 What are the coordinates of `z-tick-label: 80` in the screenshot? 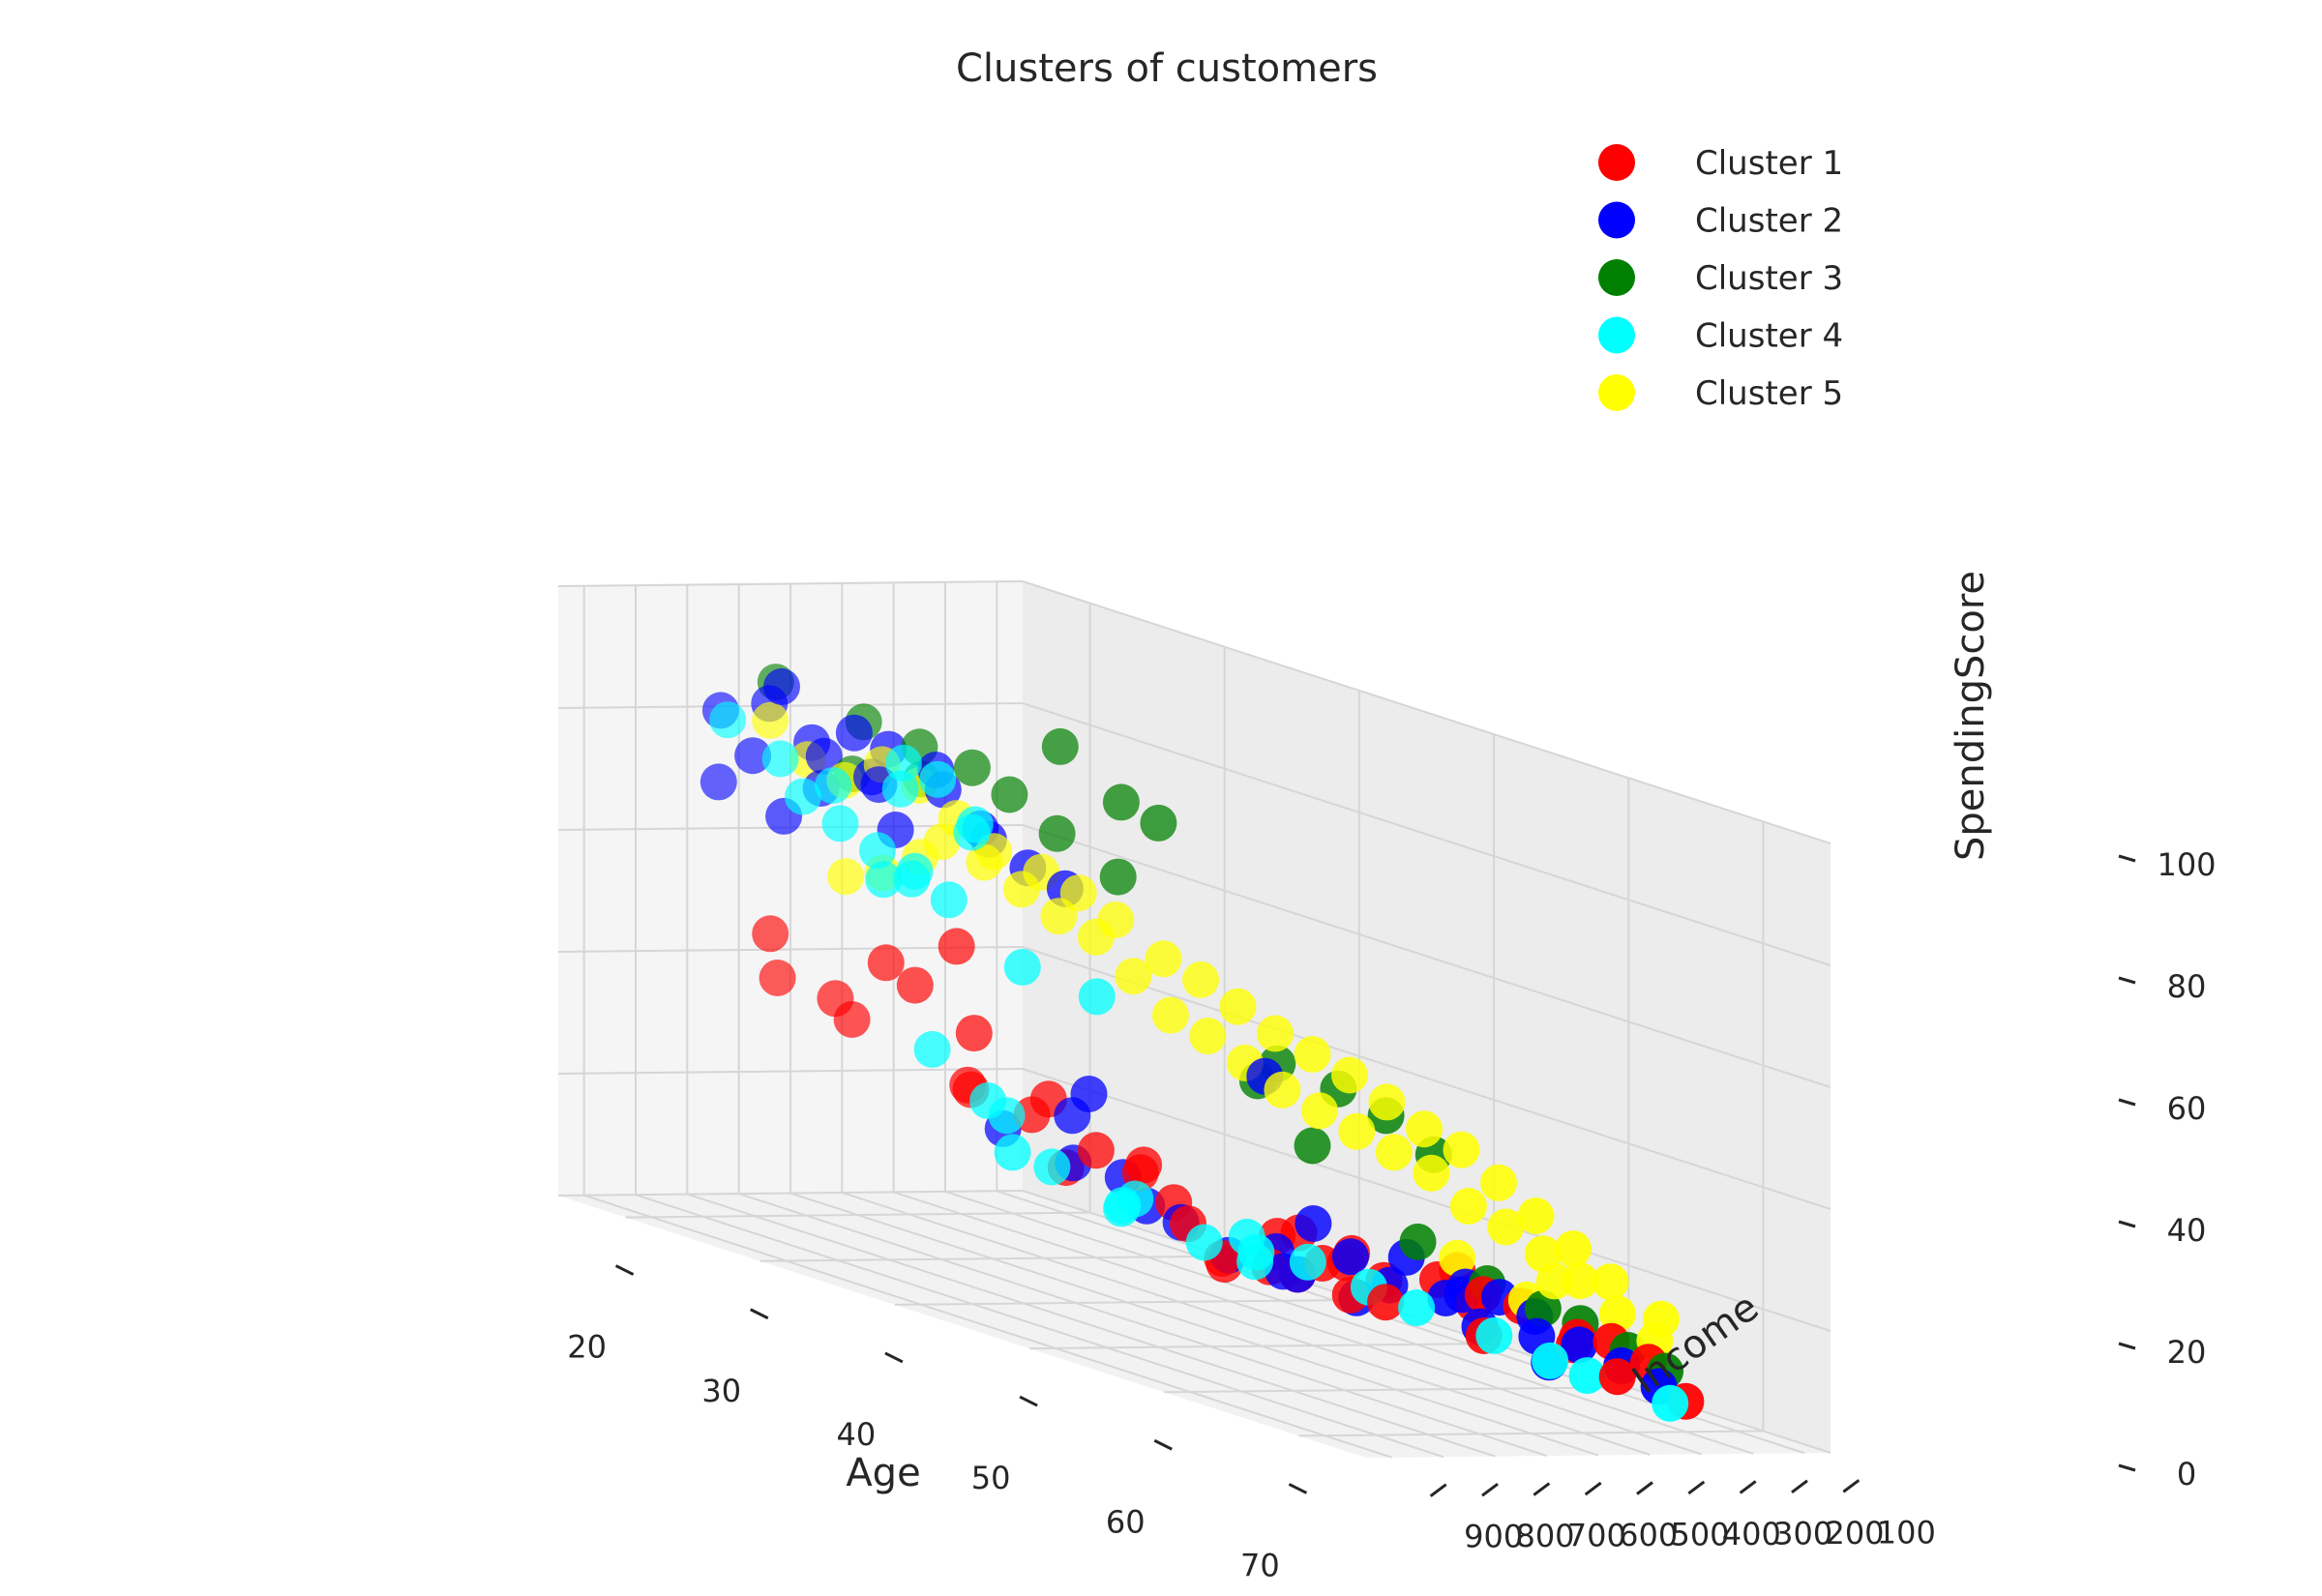 It's located at (2187, 986).